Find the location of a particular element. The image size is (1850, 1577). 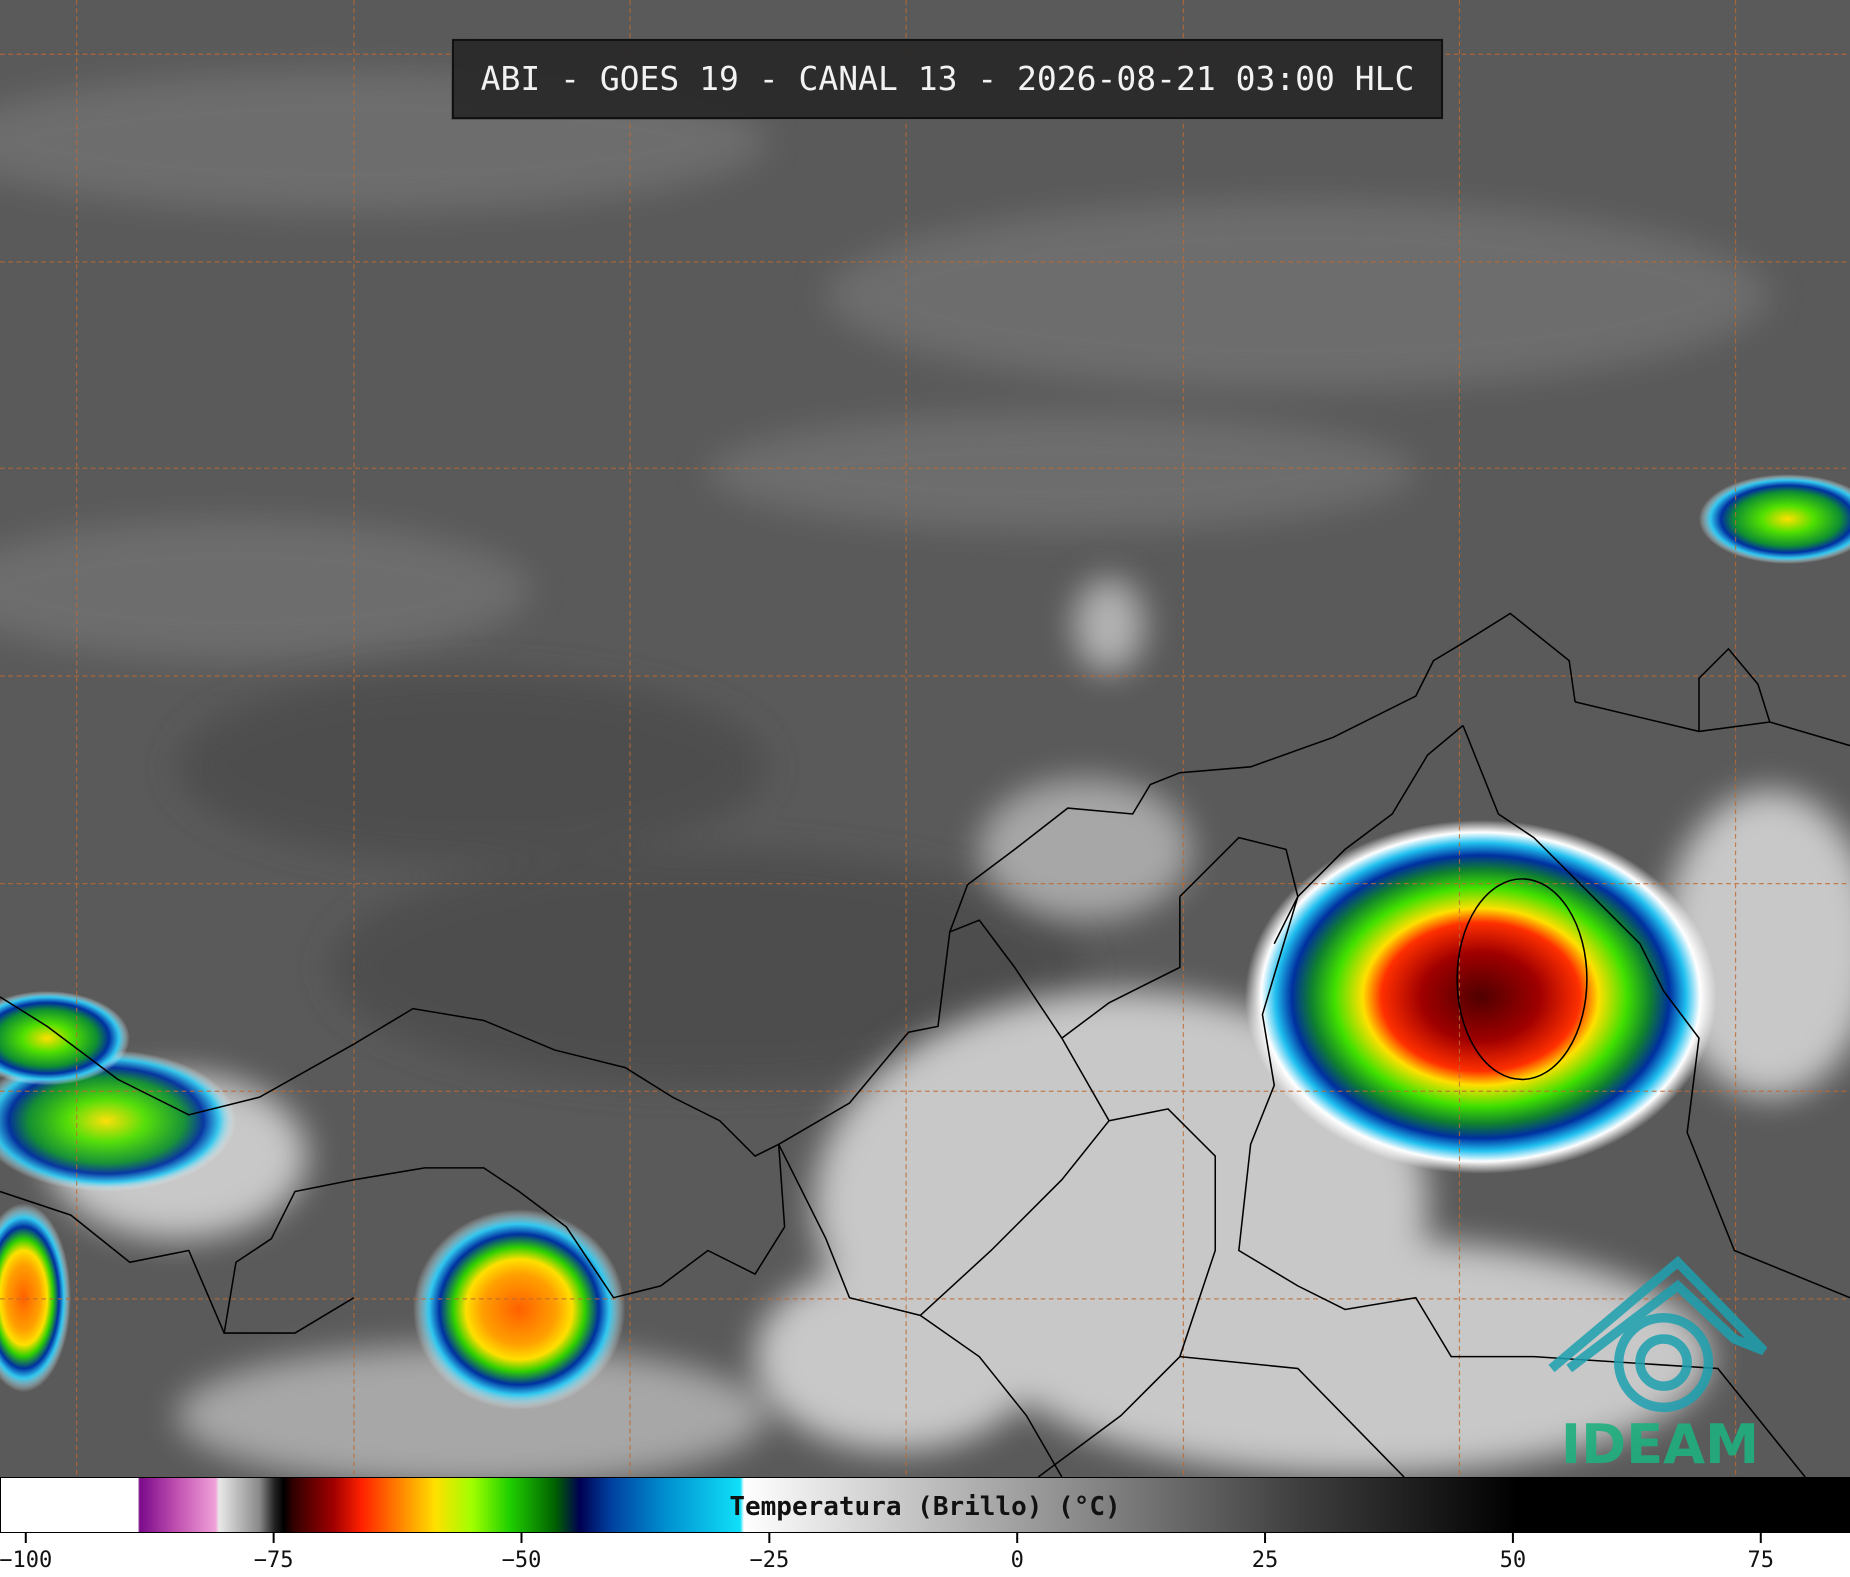

colorbar is located at coordinates (925, 1505).